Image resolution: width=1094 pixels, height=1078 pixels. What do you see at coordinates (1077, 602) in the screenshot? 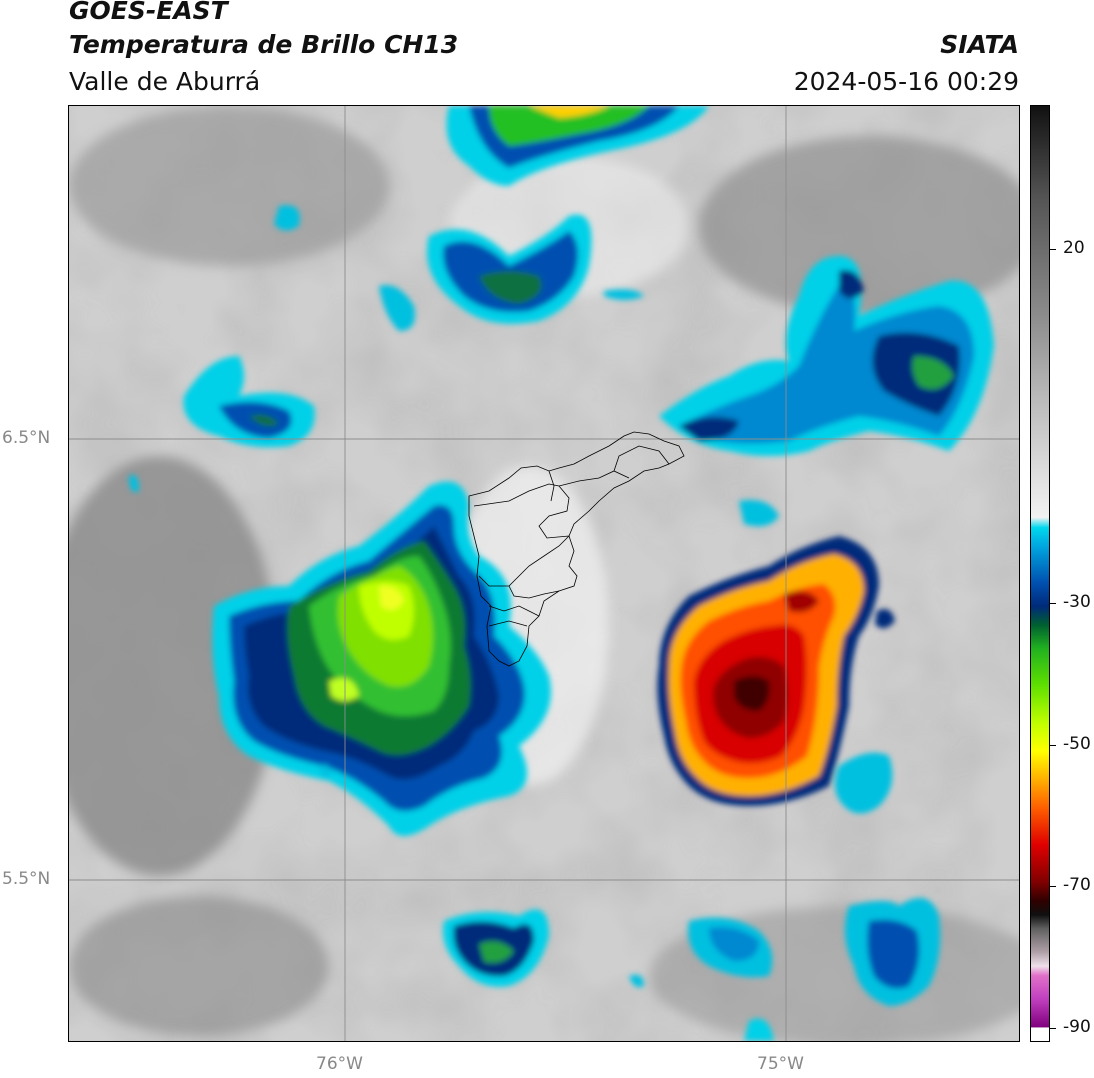
I see `colorbar-label-minus30: -30` at bounding box center [1077, 602].